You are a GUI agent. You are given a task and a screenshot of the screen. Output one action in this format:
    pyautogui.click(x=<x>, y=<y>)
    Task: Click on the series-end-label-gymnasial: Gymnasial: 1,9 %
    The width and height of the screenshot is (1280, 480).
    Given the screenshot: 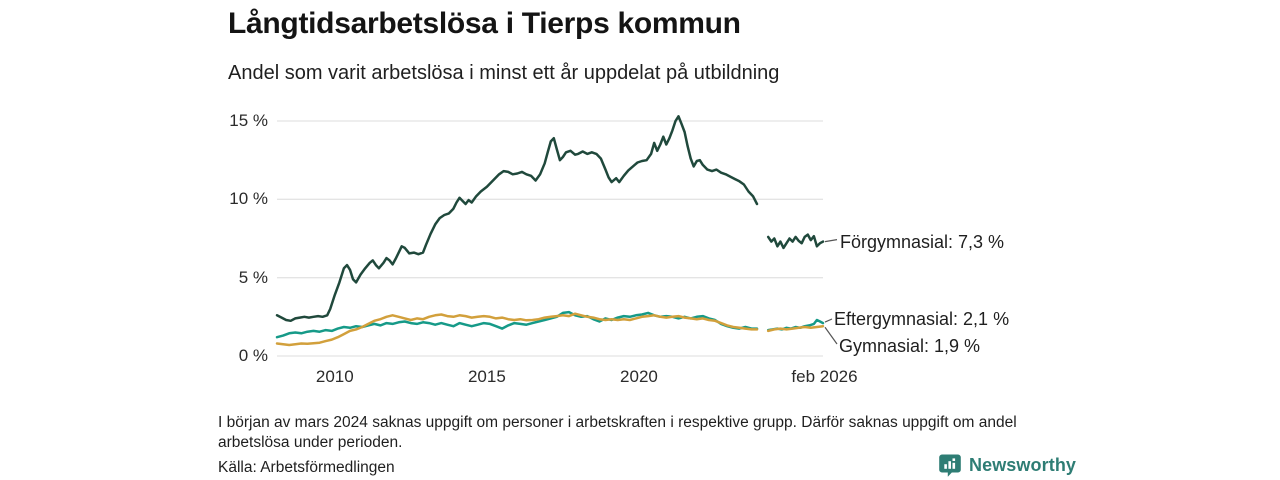 What is the action you would take?
    pyautogui.click(x=910, y=346)
    